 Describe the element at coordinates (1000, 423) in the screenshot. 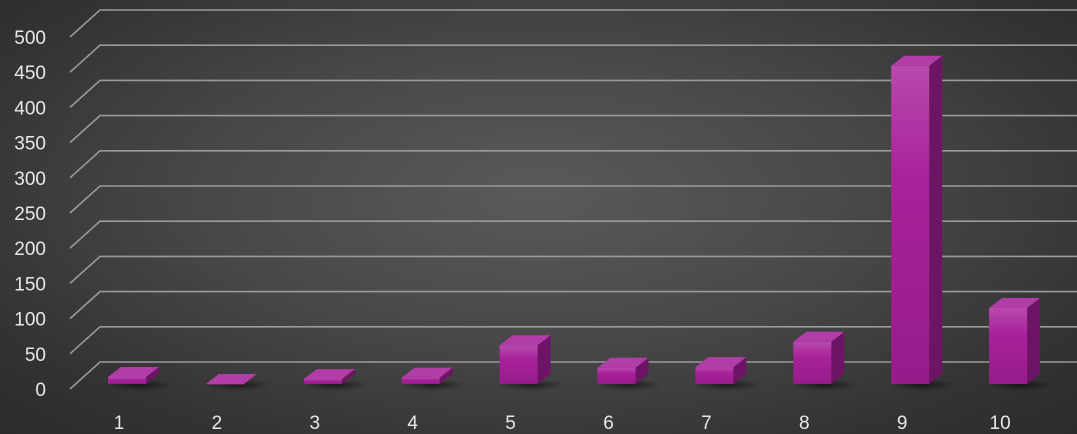

I see `x-tick-label: 10` at that location.